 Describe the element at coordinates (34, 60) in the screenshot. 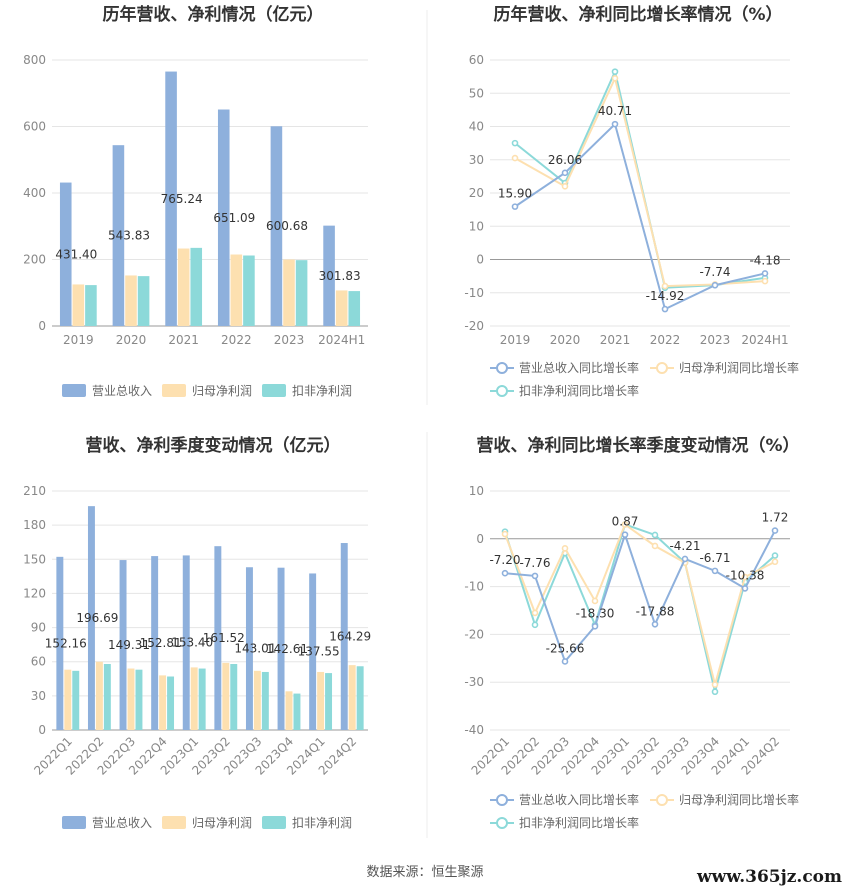

I see `y-tick-label: 800` at that location.